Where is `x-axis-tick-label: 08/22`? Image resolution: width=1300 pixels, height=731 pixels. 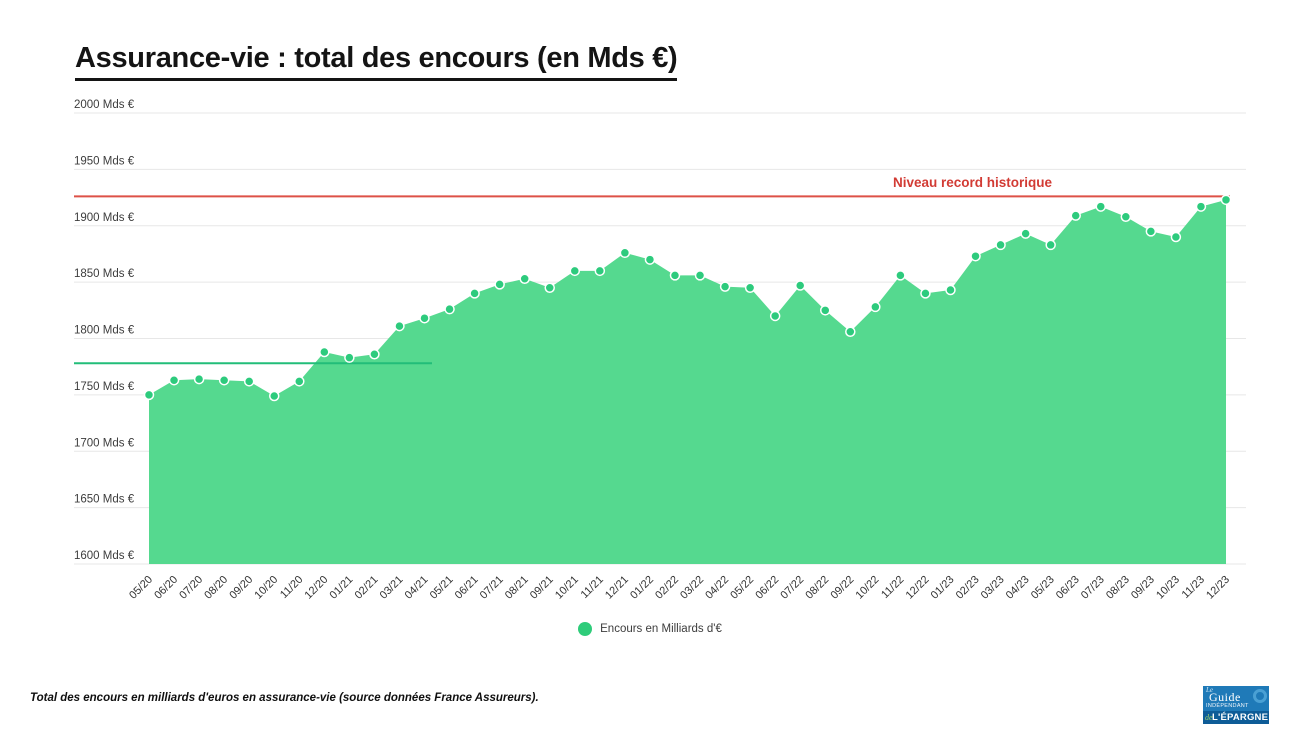 x-axis-tick-label: 08/22 is located at coordinates (817, 588).